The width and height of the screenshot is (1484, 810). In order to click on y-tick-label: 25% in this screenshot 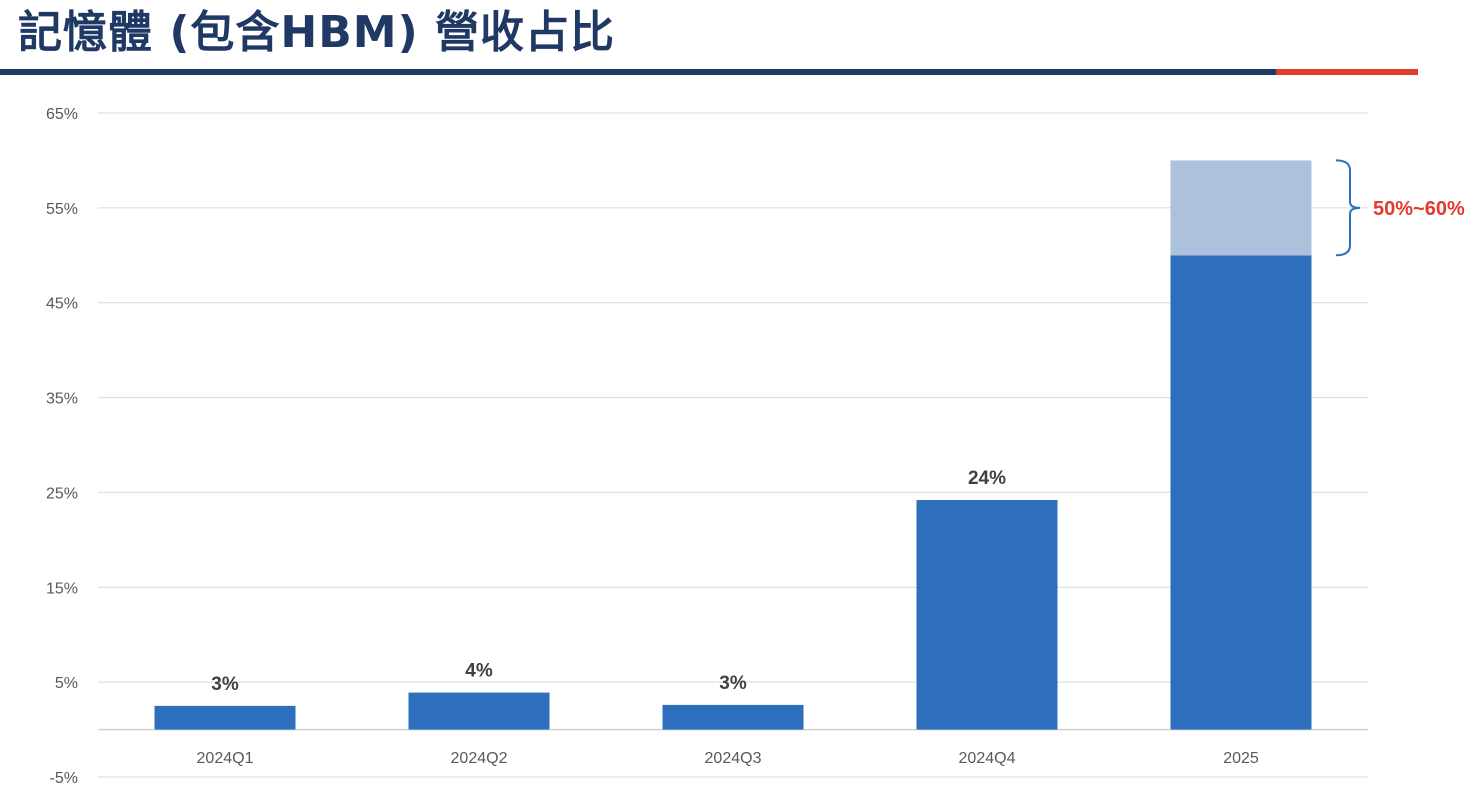, I will do `click(62, 493)`.